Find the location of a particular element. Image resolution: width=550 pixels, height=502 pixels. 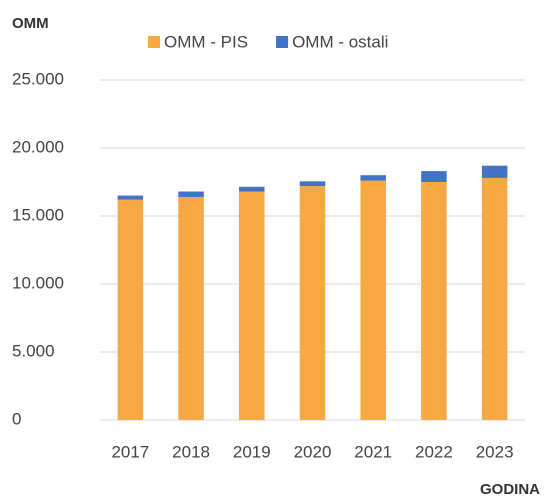

x-tick-label: 2023 is located at coordinates (495, 451).